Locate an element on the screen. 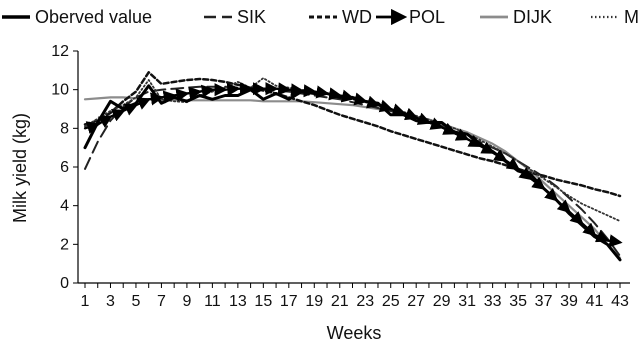  legend-item: MG is located at coordinates (614, 17).